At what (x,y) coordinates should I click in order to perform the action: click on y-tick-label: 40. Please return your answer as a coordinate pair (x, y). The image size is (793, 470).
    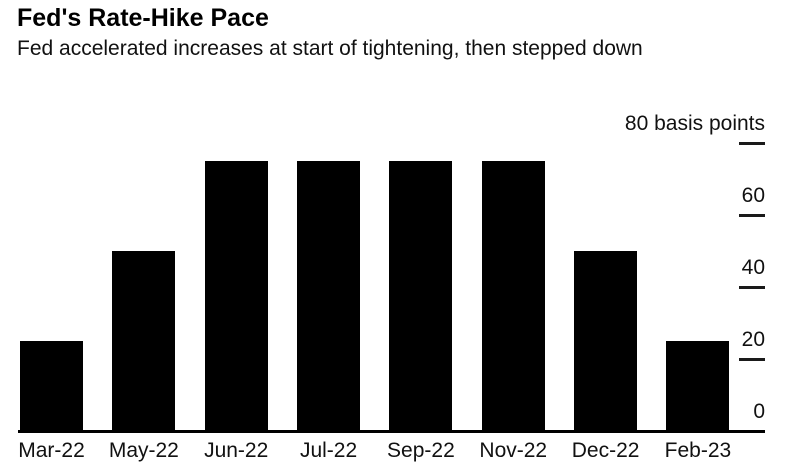
    Looking at the image, I should click on (753, 267).